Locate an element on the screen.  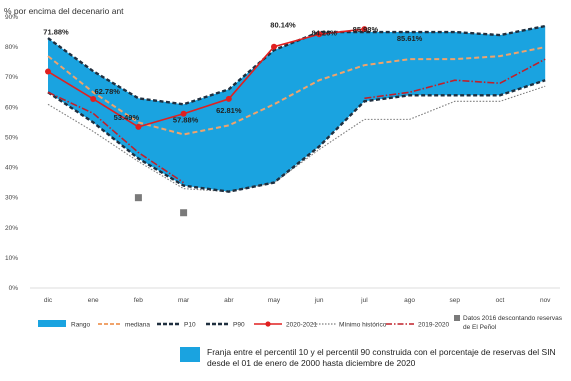
data-label: 53.49% is located at coordinates (127, 117).